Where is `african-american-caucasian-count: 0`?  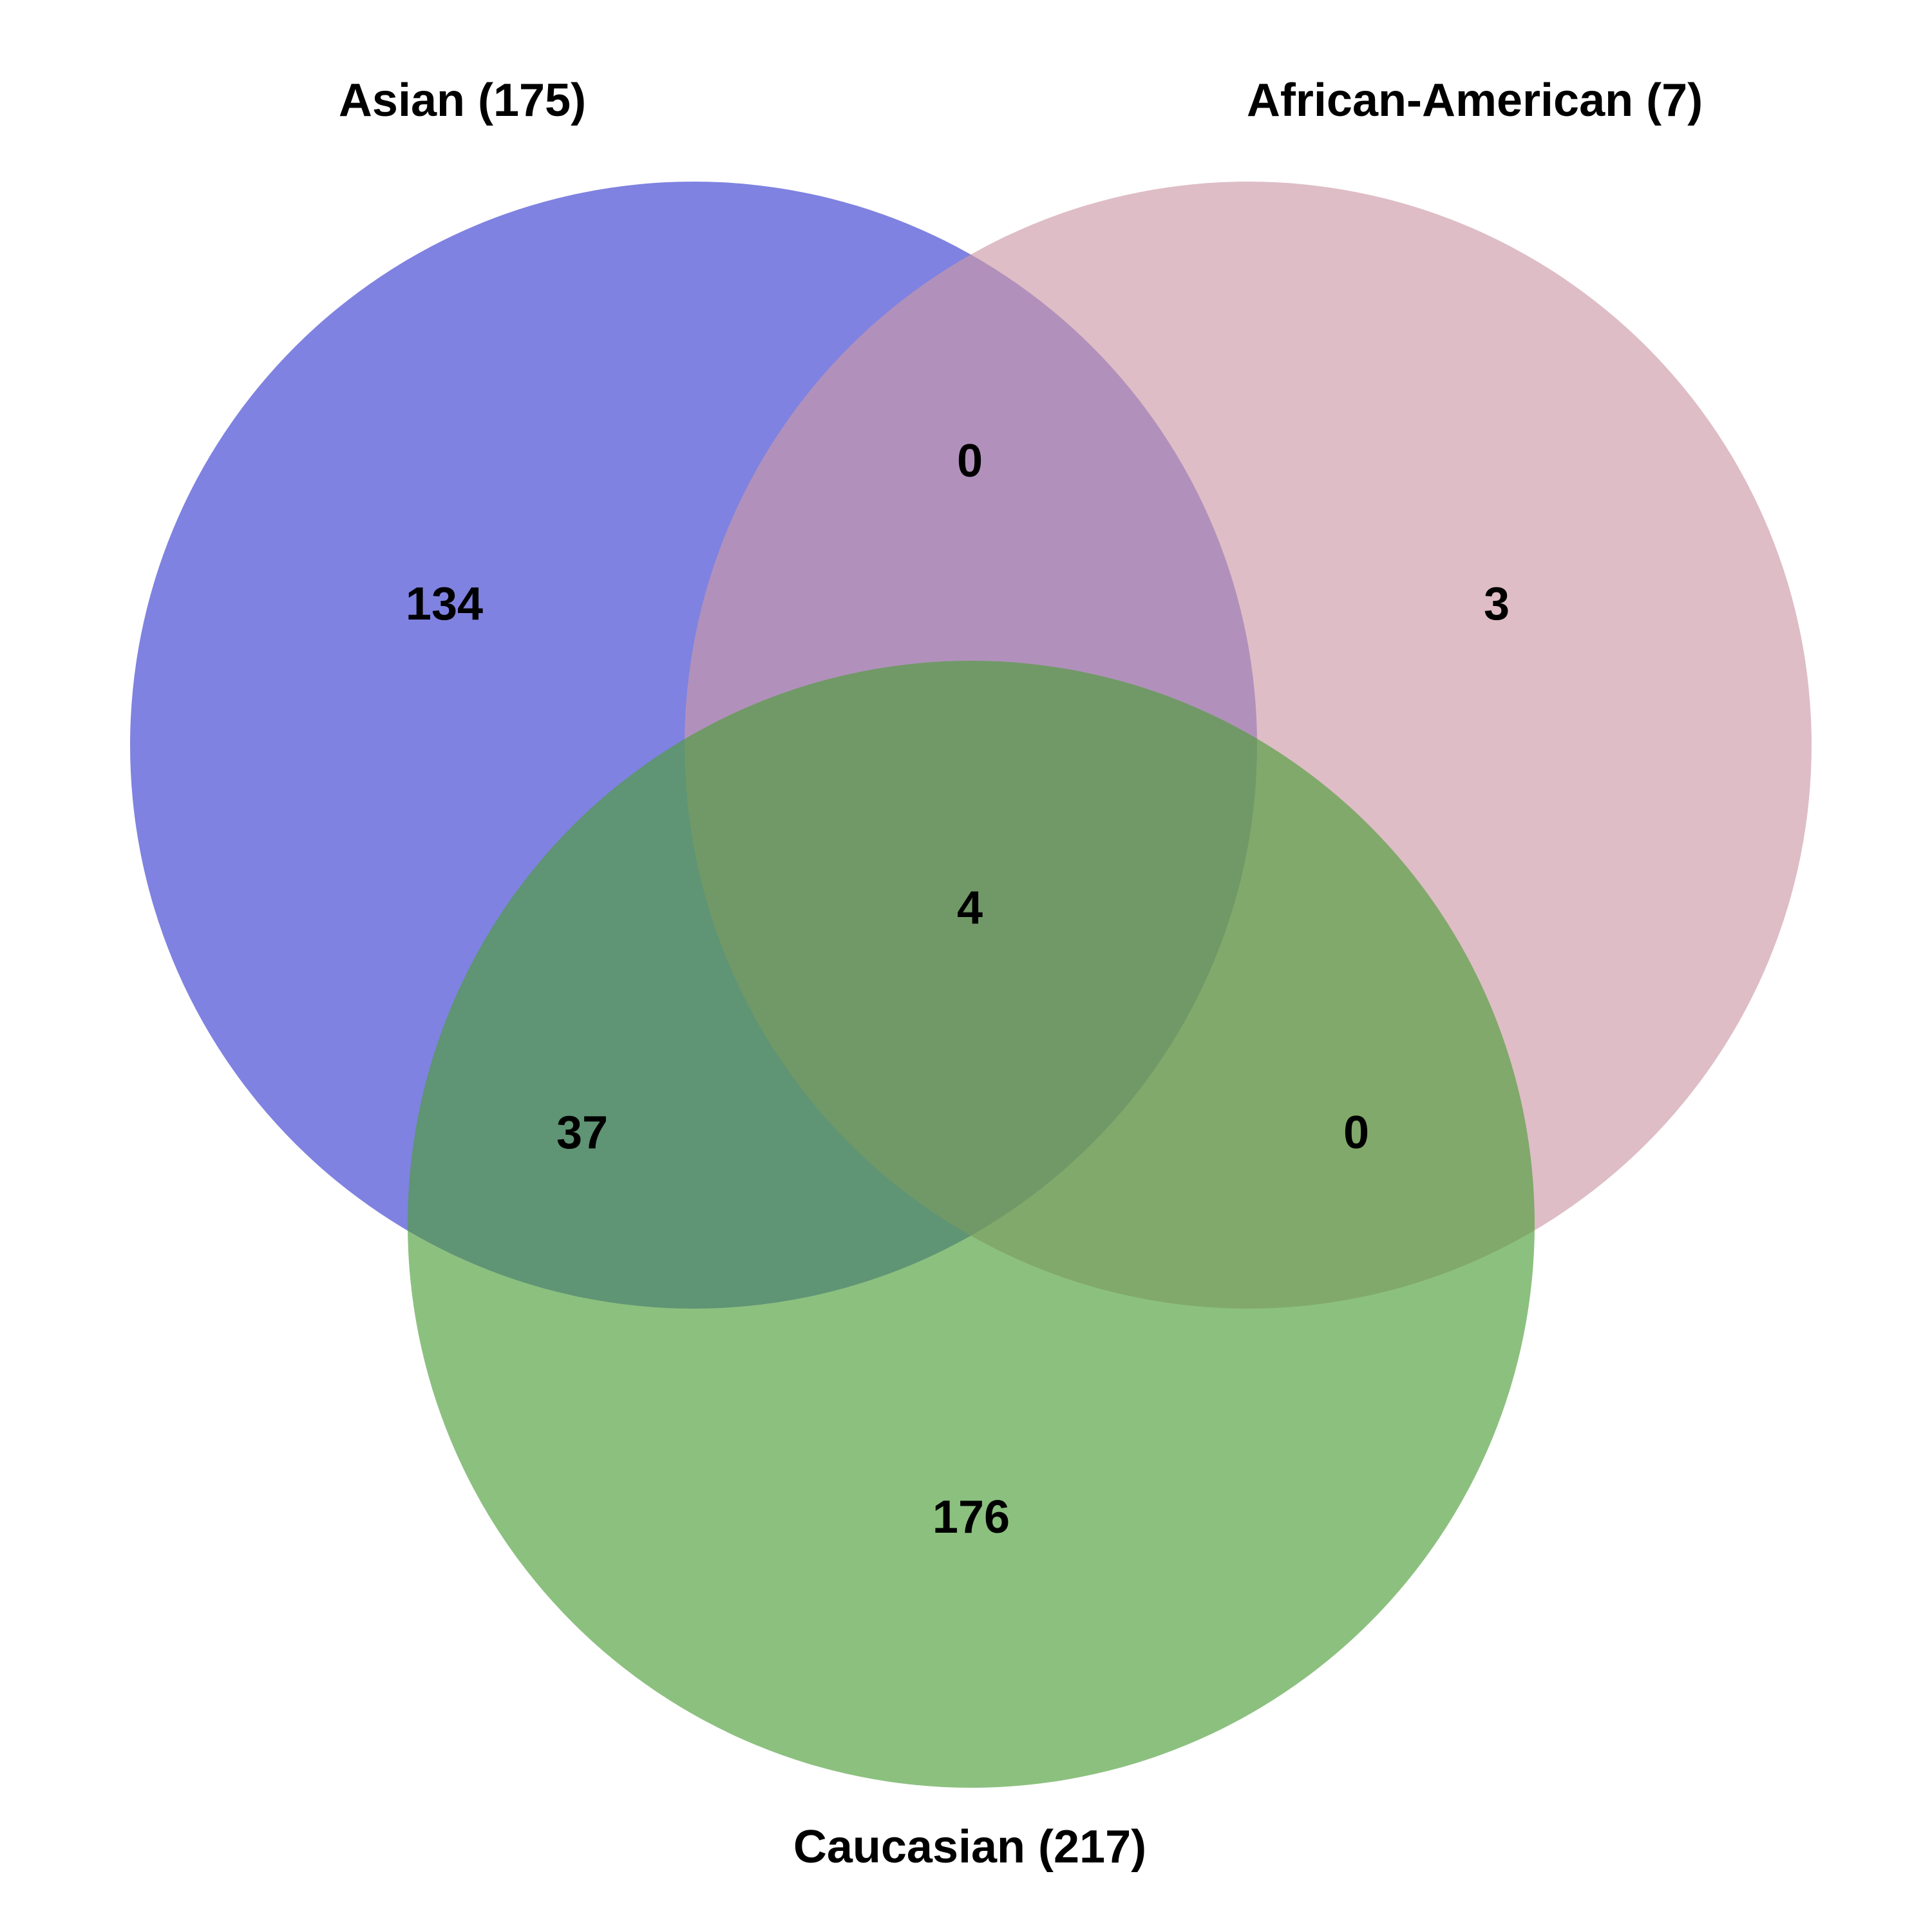 african-american-caucasian-count: 0 is located at coordinates (1356, 1133).